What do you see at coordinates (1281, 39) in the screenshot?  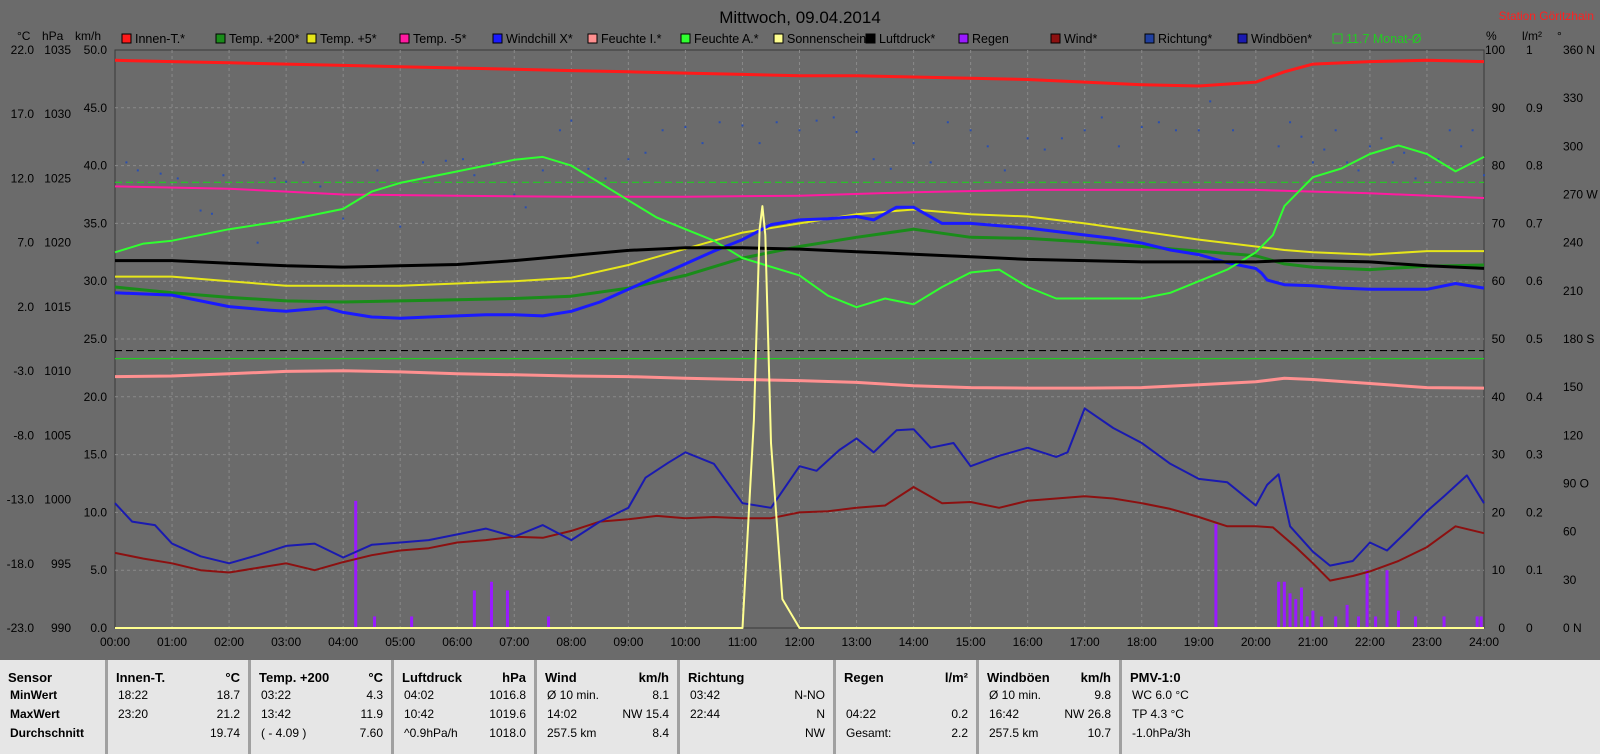 I see `legend-label: Windböen*` at bounding box center [1281, 39].